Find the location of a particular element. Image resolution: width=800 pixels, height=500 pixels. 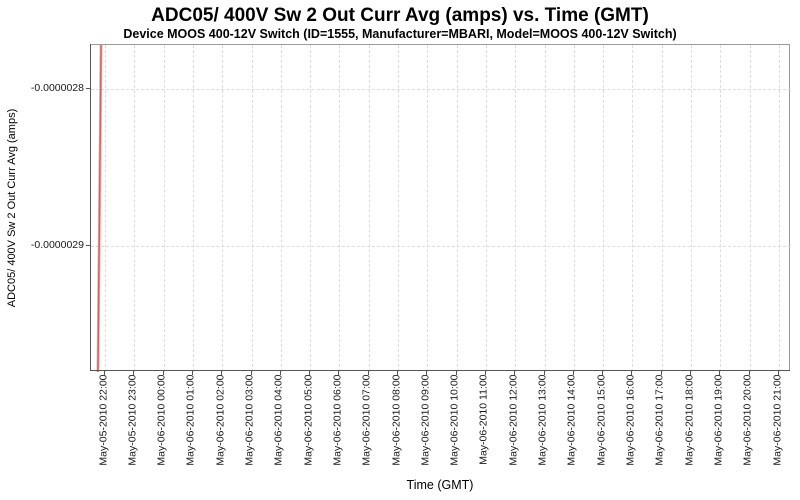

x-tick-label: May-05-2010 23:00 is located at coordinates (132, 420).